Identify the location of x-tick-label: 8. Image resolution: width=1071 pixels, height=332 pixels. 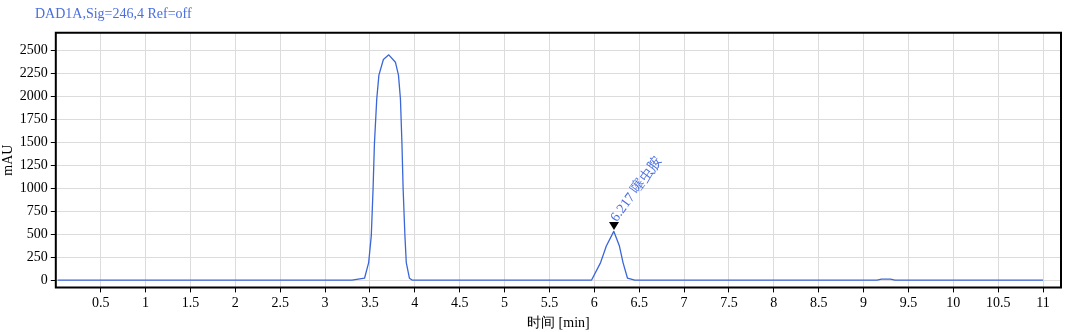
(774, 303).